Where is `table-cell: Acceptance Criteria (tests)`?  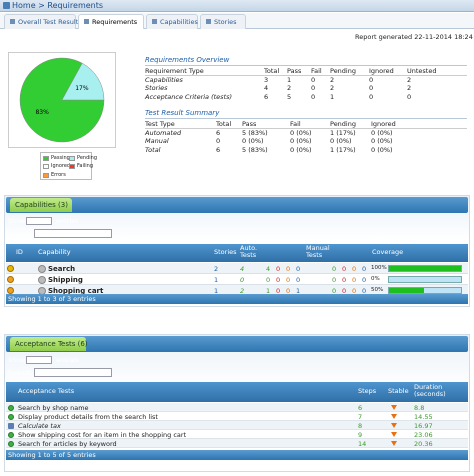
table-cell: Acceptance Criteria (tests) is located at coordinates (189, 96).